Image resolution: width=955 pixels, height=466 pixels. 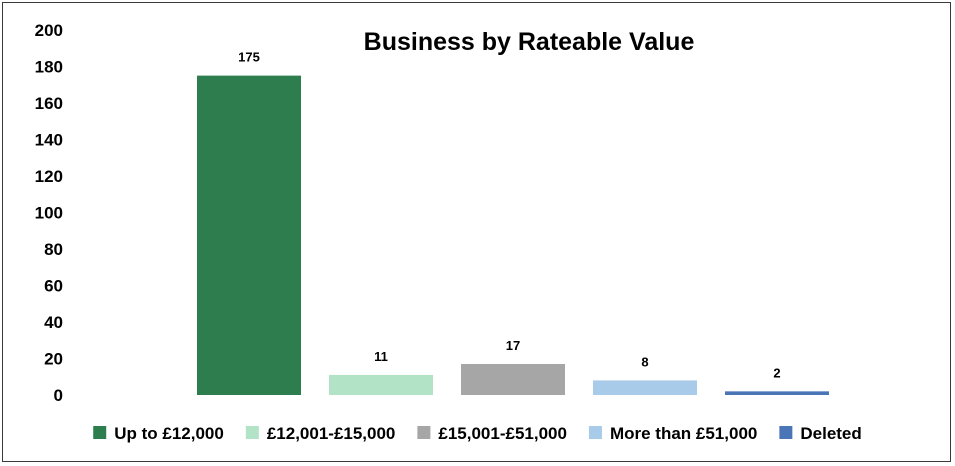 I want to click on legend-label: Up to £12,000, so click(x=169, y=433).